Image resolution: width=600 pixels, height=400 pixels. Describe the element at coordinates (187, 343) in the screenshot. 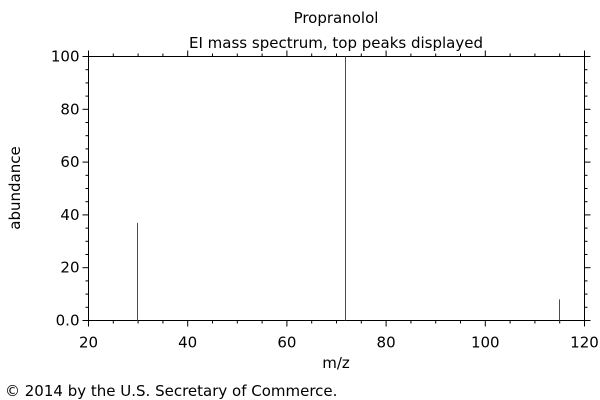

I see `x-tick-label: 40` at that location.